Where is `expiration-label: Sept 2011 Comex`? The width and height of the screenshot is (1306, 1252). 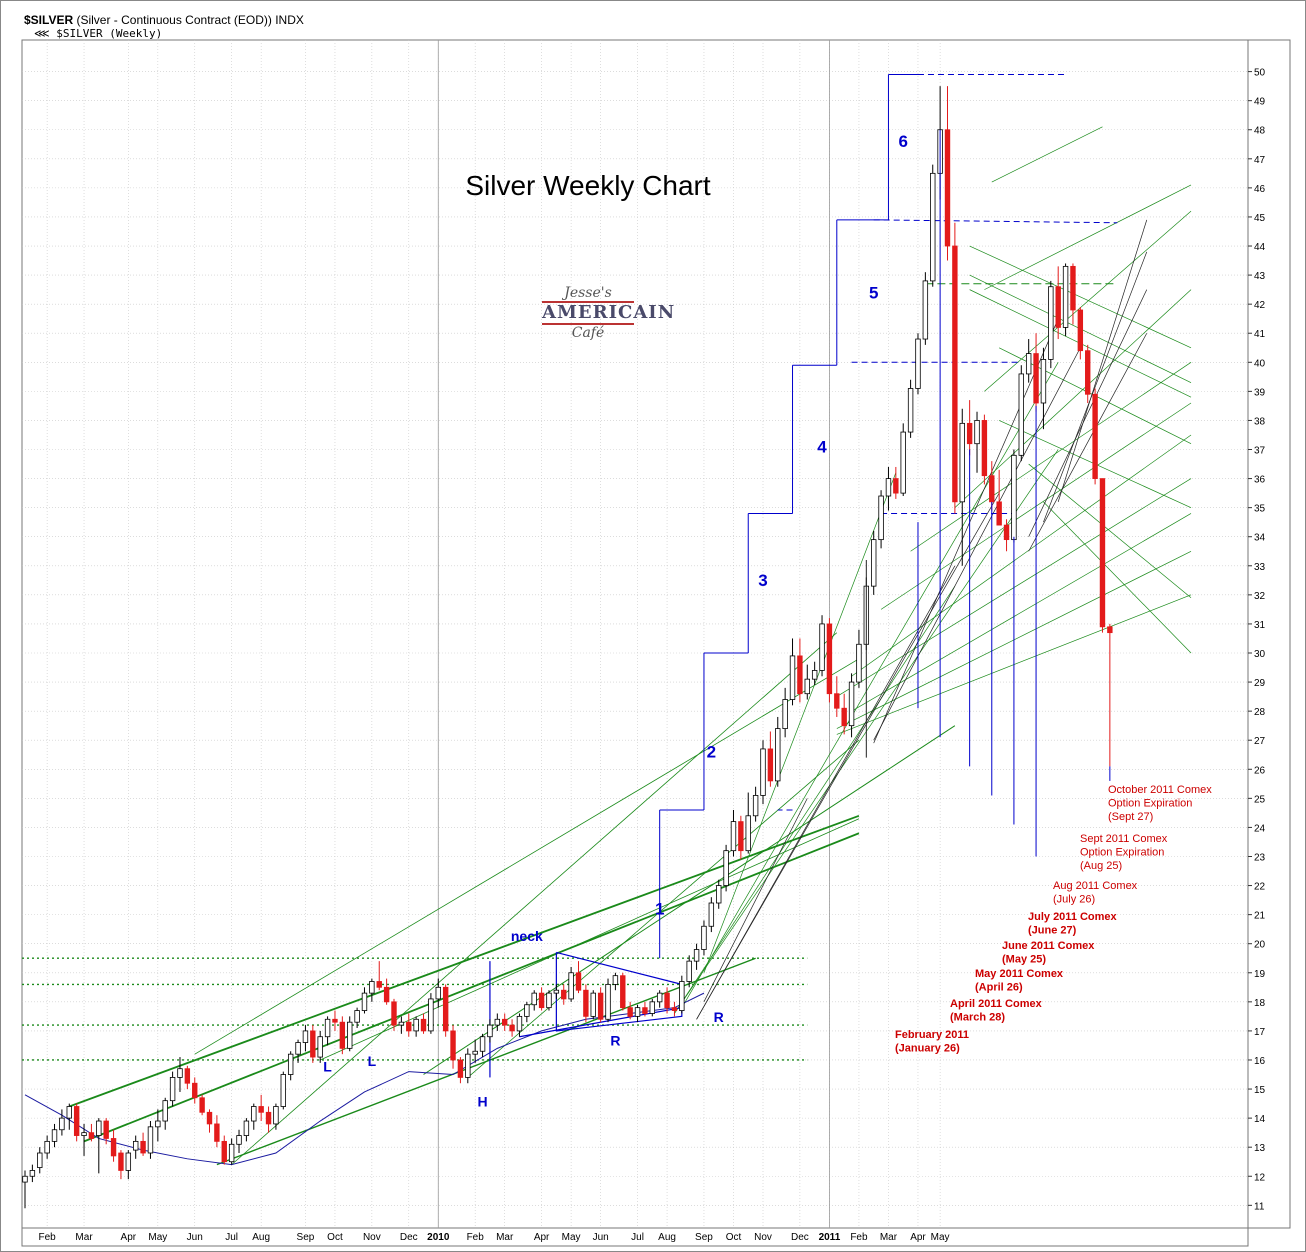 expiration-label: Sept 2011 Comex is located at coordinates (1124, 839).